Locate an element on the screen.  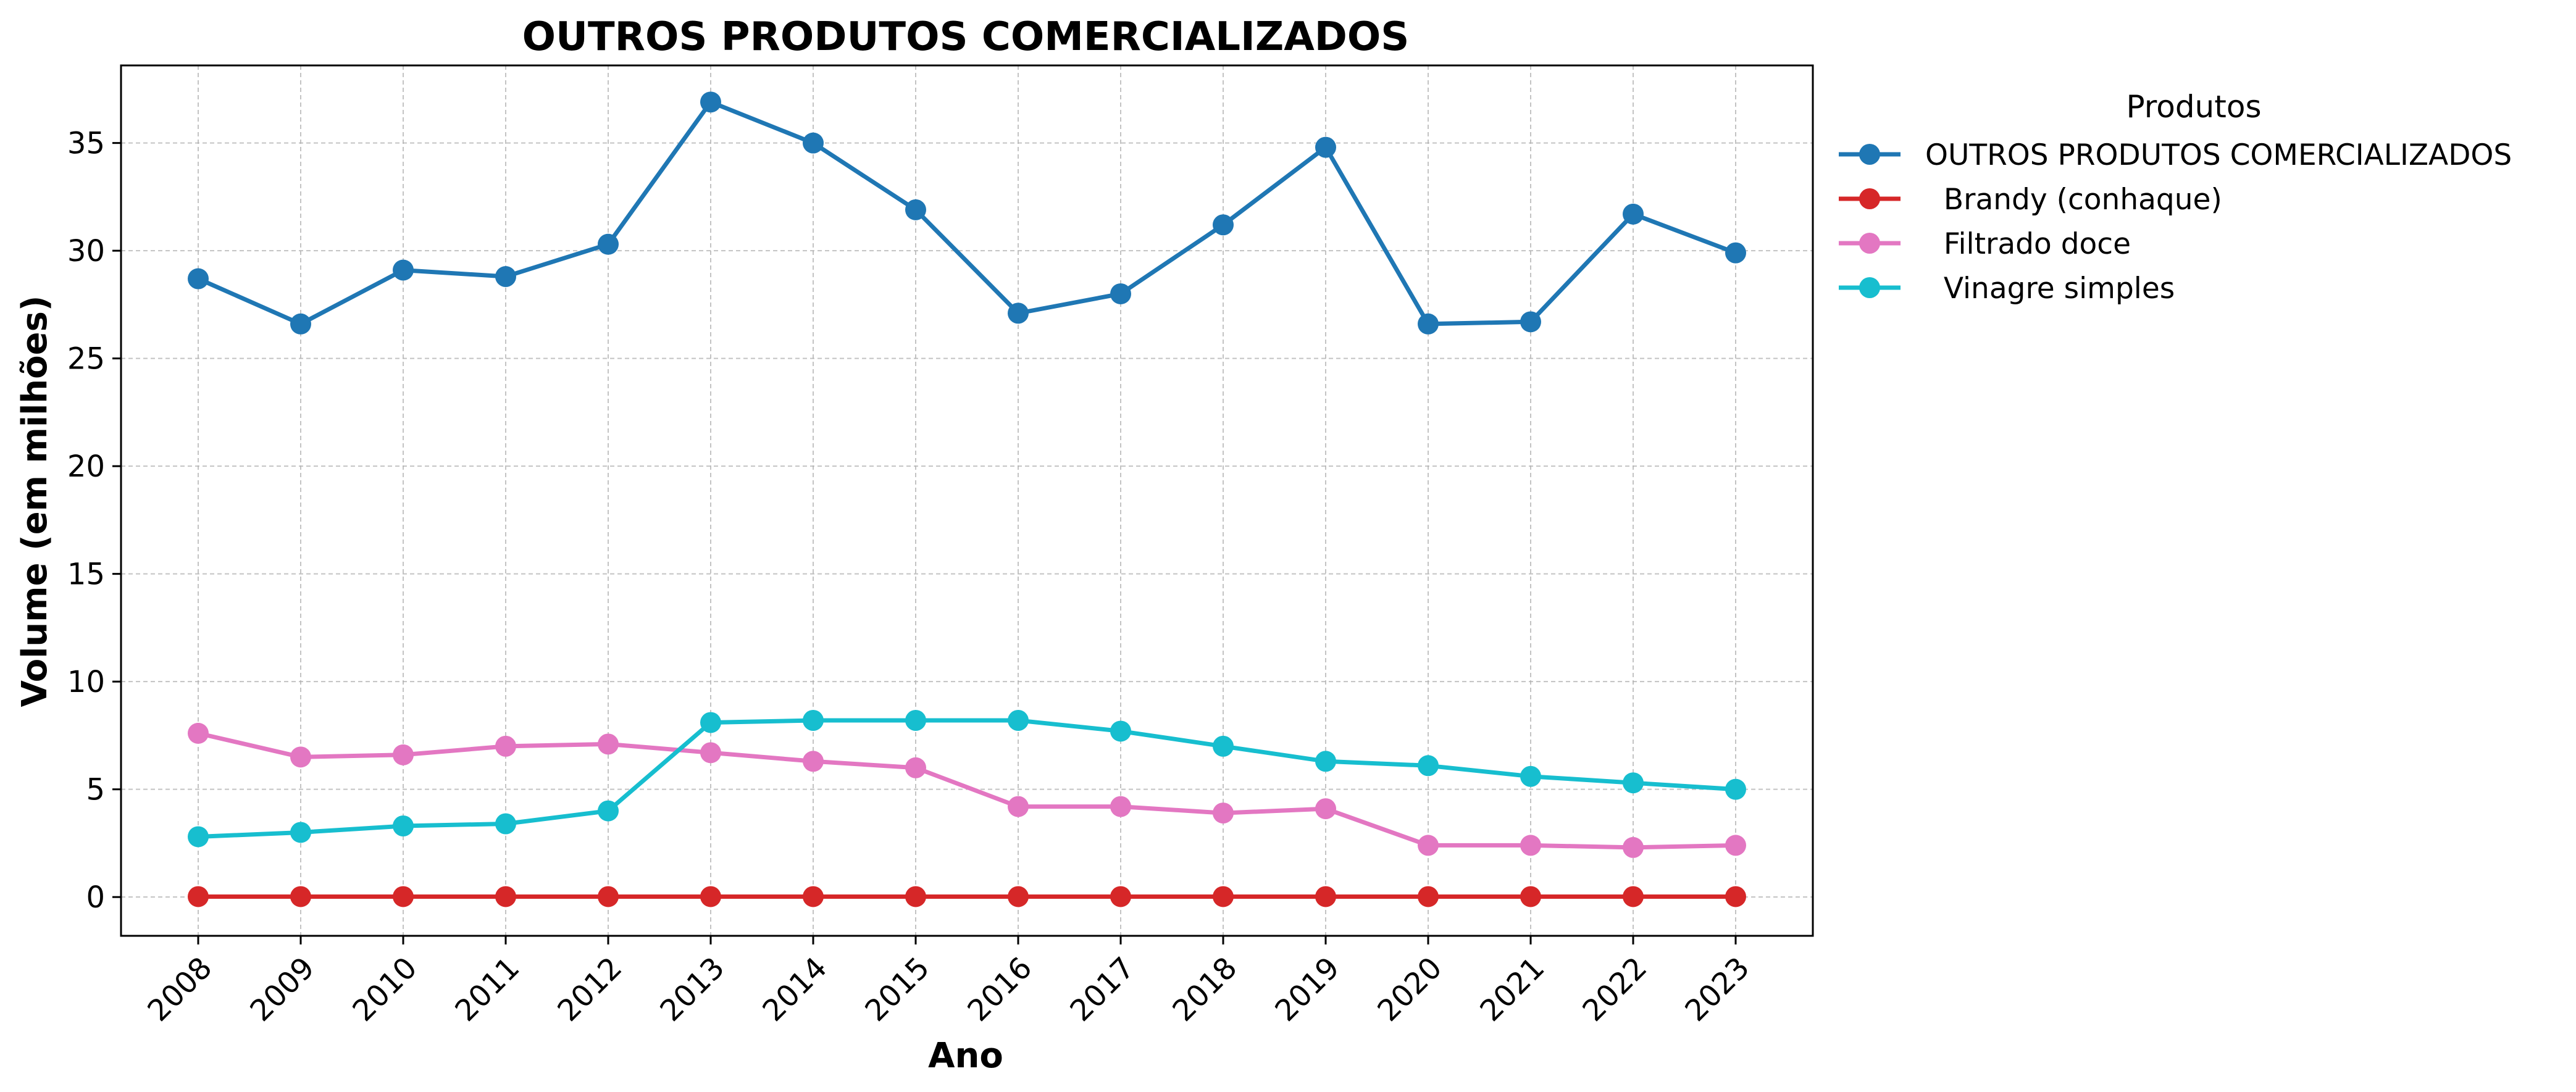
x-tick-label: 2008 is located at coordinates (180, 989).